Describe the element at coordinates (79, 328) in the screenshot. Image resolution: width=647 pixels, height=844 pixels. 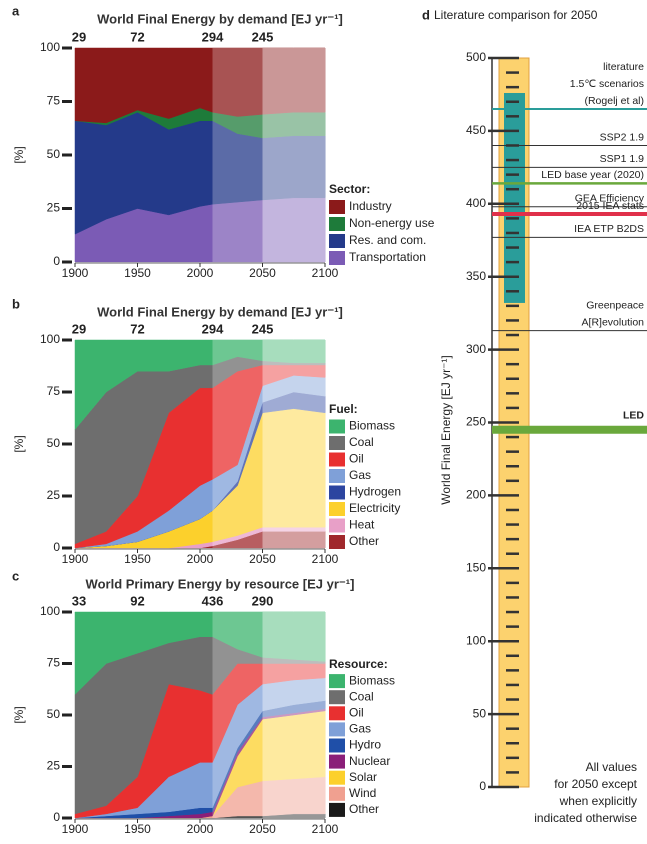
I see `total-label: 29` at that location.